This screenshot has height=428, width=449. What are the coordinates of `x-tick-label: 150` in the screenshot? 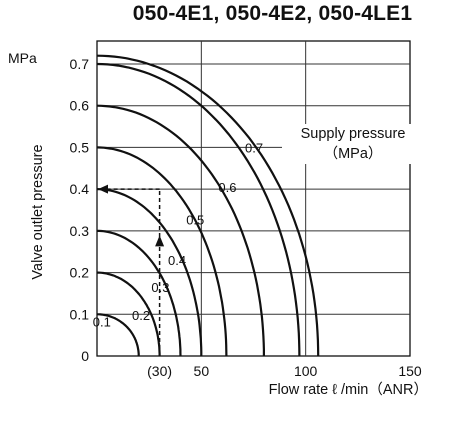 It's located at (410, 371).